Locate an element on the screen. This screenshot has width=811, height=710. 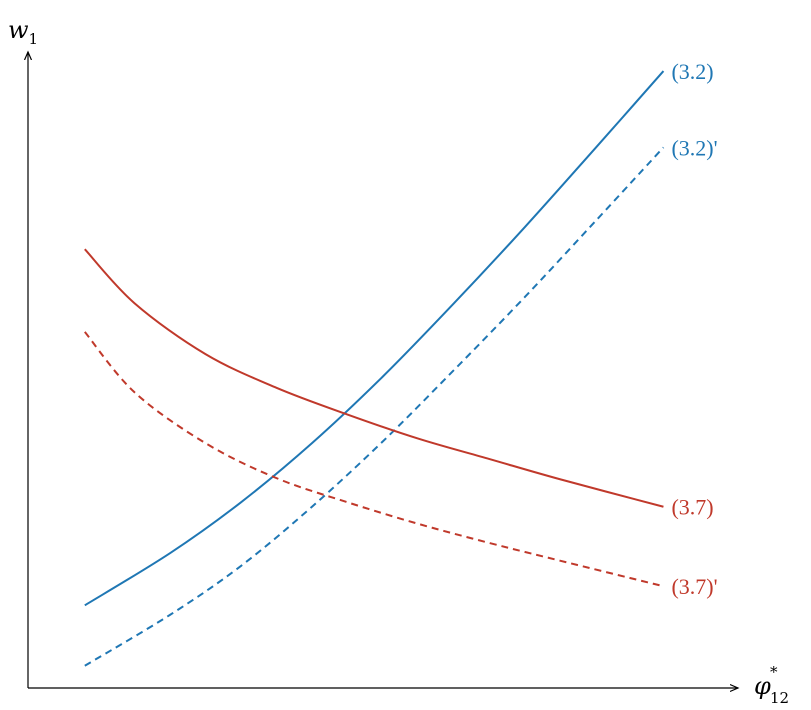
x-axis-subscript: 12 is located at coordinates (779, 698).